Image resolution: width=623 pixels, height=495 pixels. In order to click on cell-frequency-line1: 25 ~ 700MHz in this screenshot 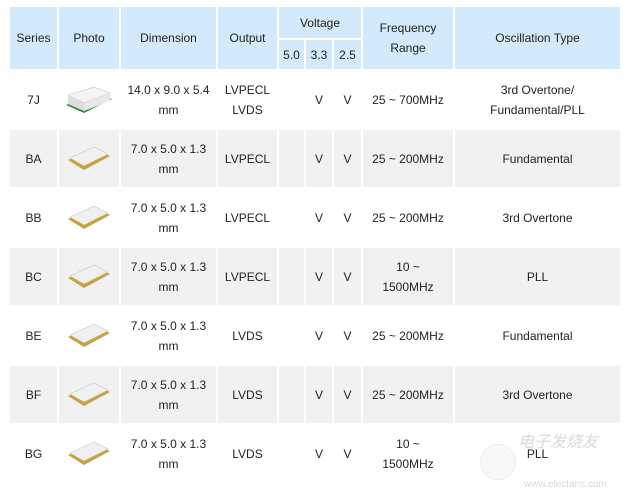, I will do `click(408, 99)`.